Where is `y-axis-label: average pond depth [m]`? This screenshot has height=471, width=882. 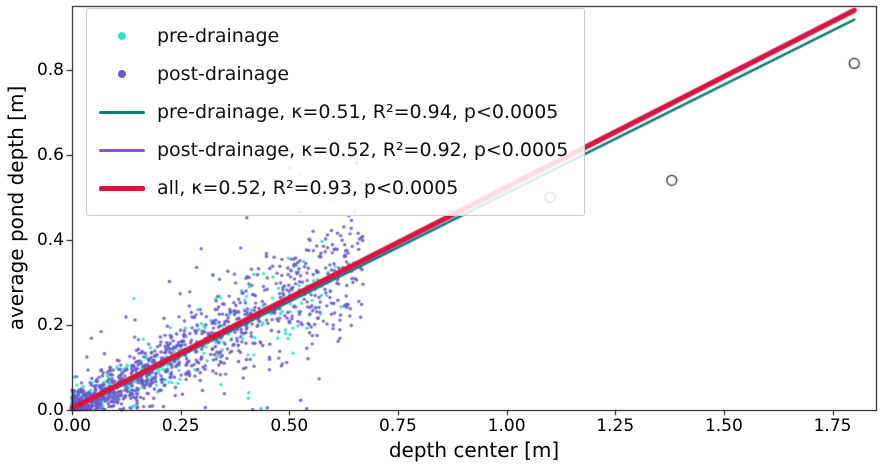
y-axis-label: average pond depth [m] is located at coordinates (16, 208).